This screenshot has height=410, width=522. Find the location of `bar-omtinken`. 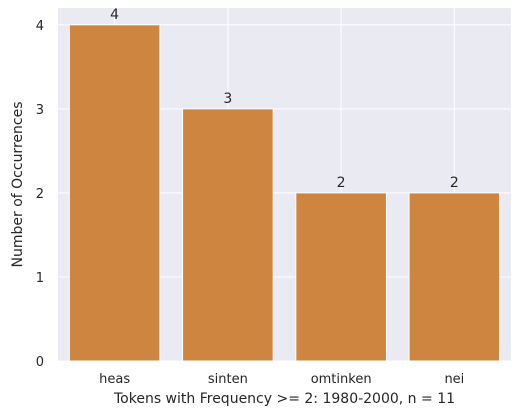

bar-omtinken is located at coordinates (341, 277).